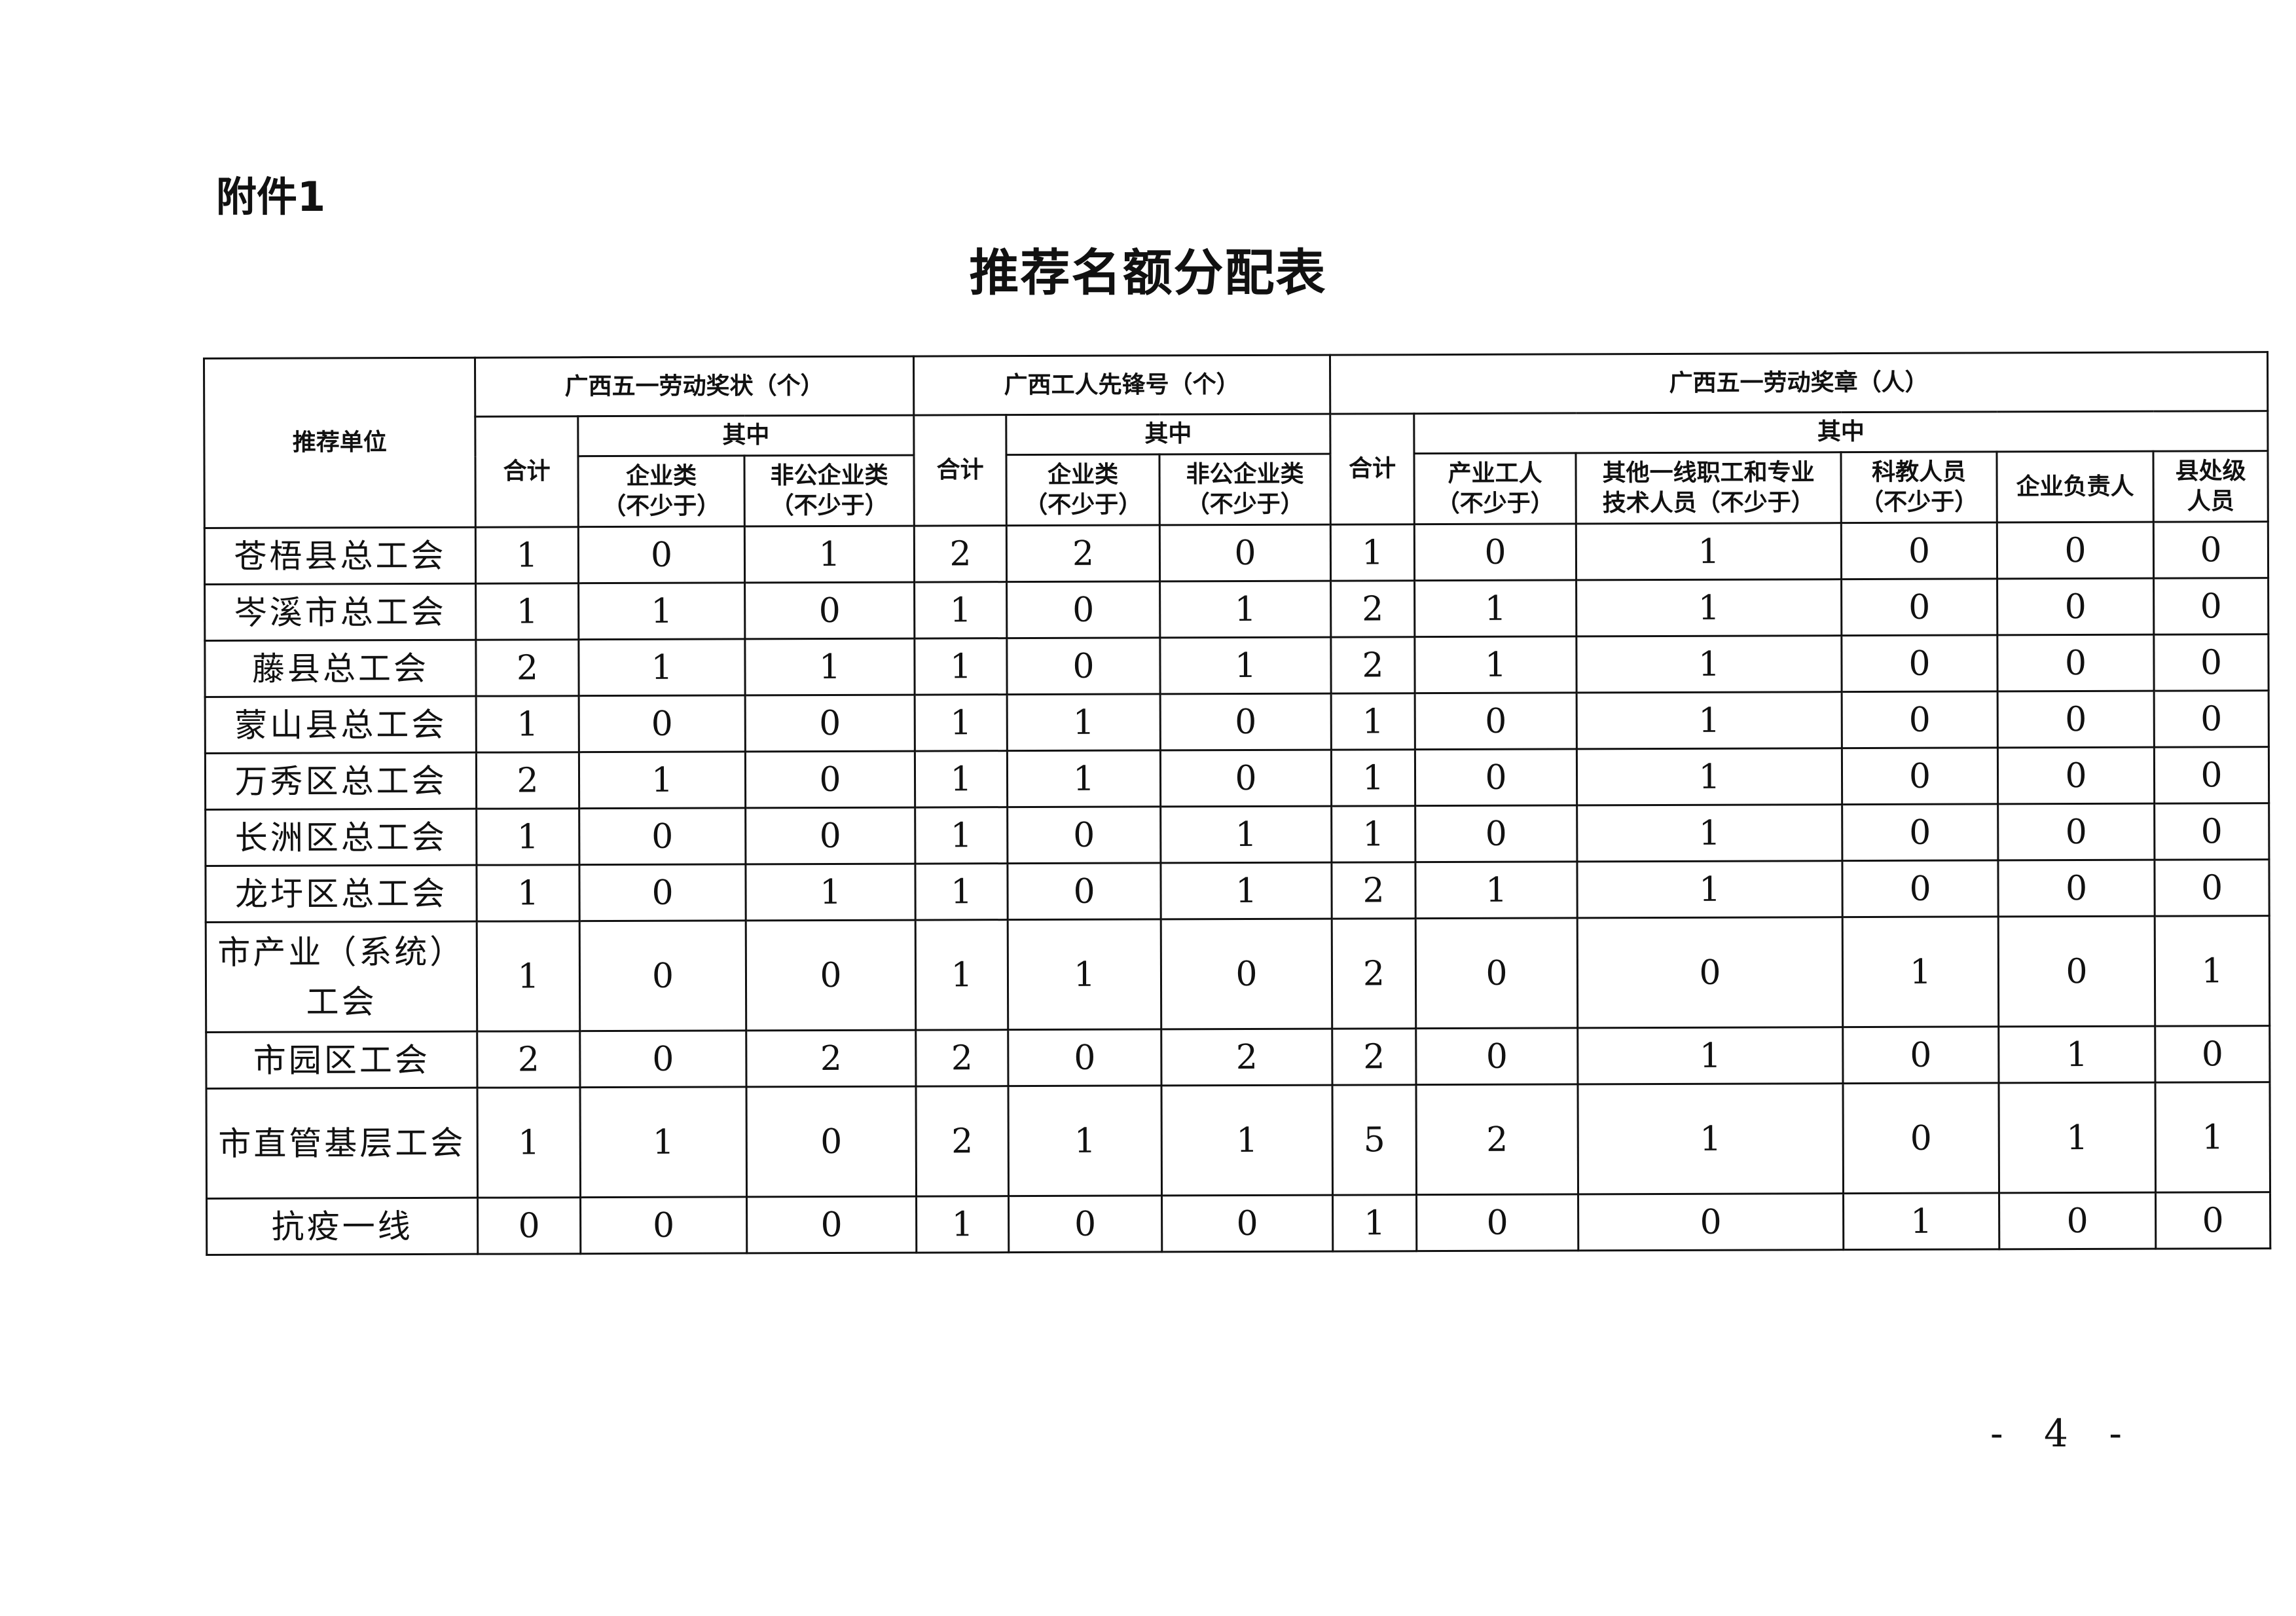 This screenshot has width=2296, height=1616. Describe the element at coordinates (1238, 1223) in the screenshot. I see `table-row: 抗疫一线 0 0 0 1 0 0 1 0 0 1 0 0` at that location.